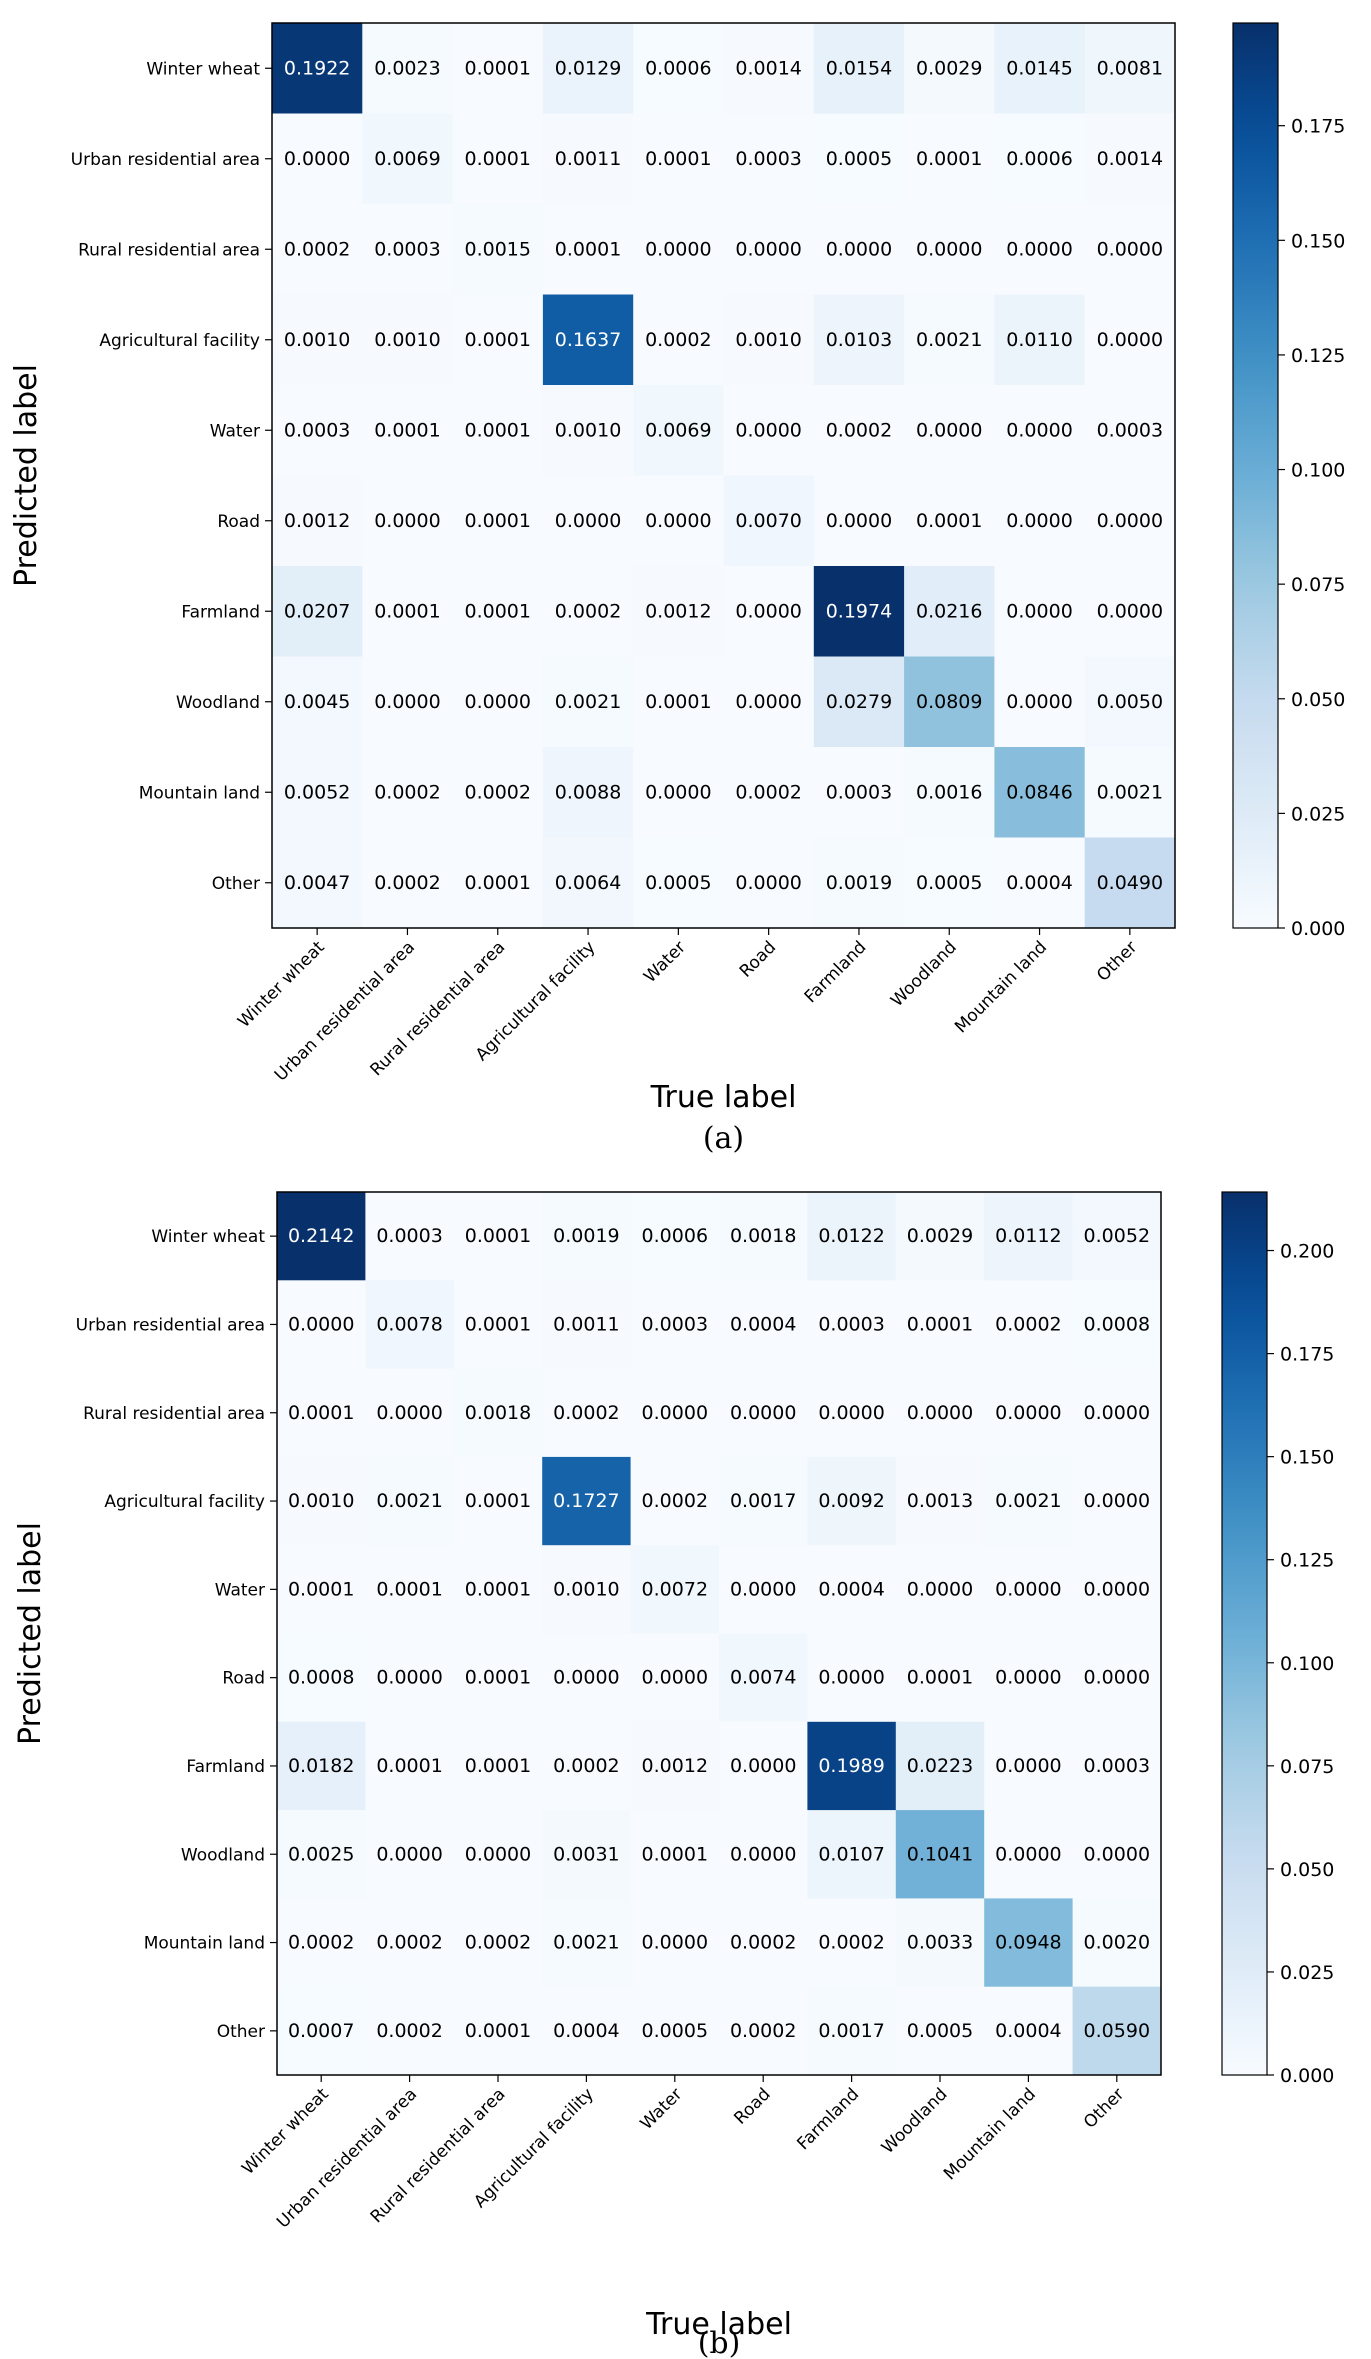  I want to click on y-tick-label: Other, so click(236, 884).